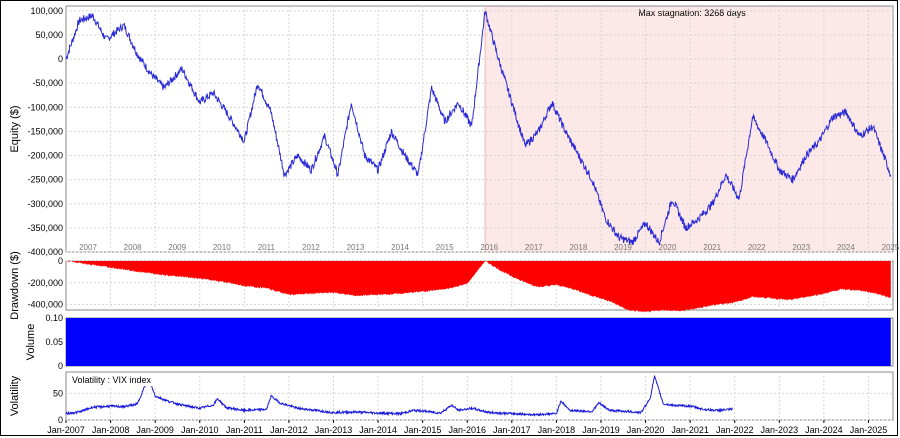 Image resolution: width=900 pixels, height=438 pixels. I want to click on equity-year-label: 2012, so click(311, 247).